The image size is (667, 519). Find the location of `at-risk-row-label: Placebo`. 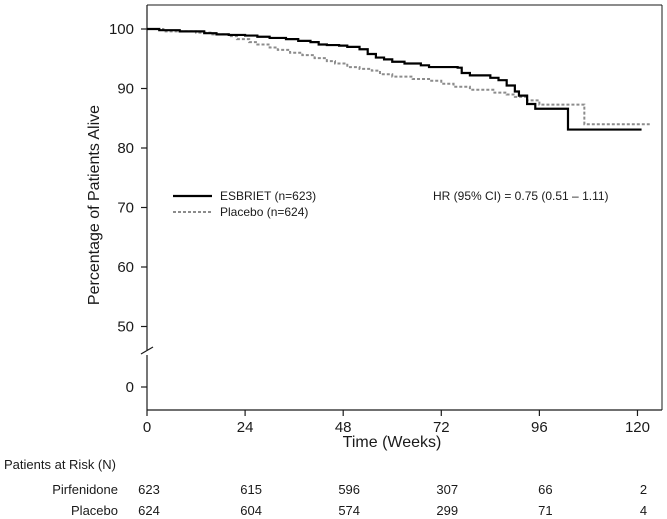

at-risk-row-label: Placebo is located at coordinates (94, 510).